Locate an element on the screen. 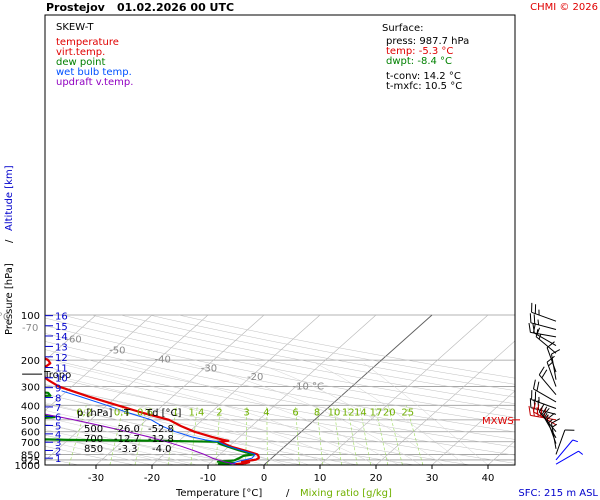  isotherm-label: -30 is located at coordinates (209, 368).